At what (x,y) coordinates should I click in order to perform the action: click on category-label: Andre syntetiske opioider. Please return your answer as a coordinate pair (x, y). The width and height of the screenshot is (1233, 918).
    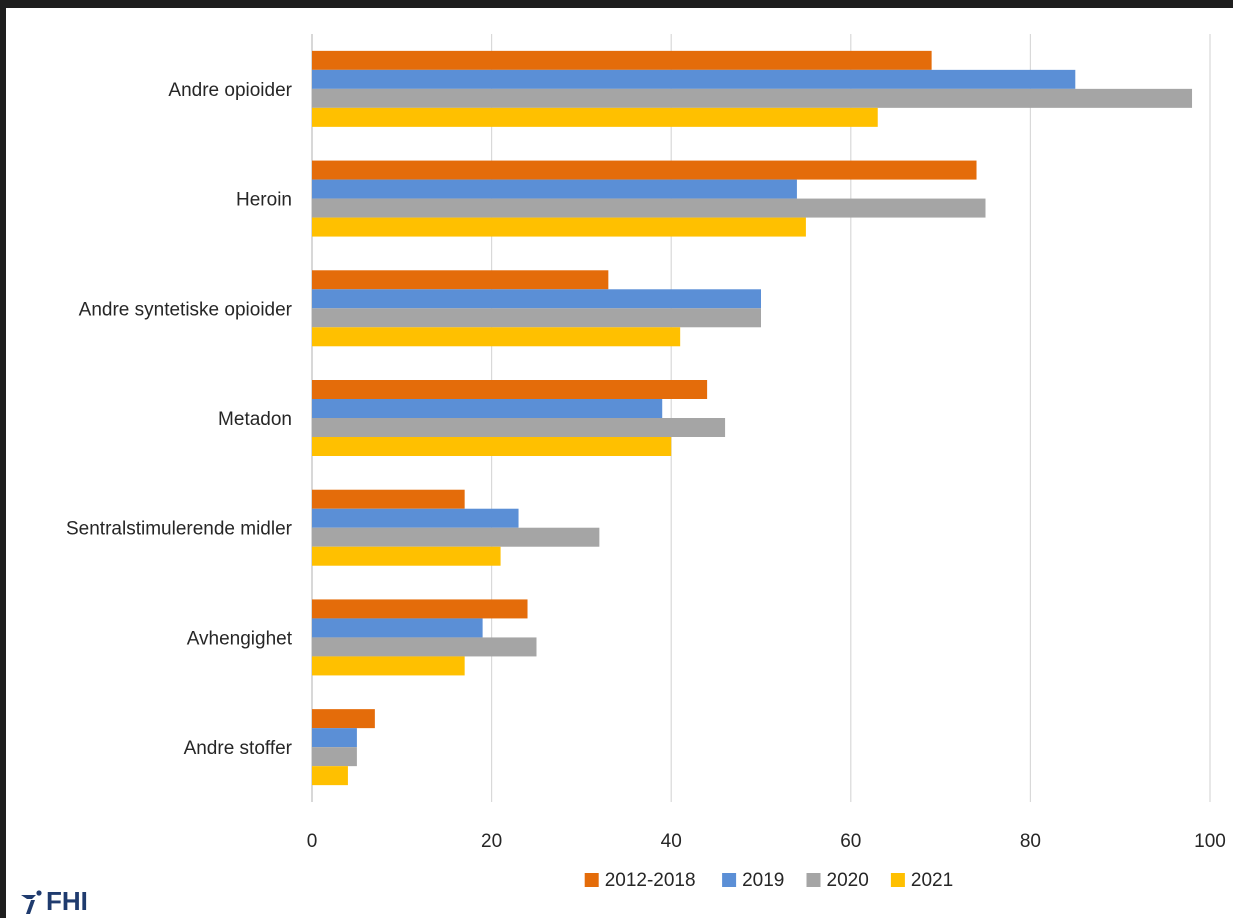
    Looking at the image, I should click on (186, 309).